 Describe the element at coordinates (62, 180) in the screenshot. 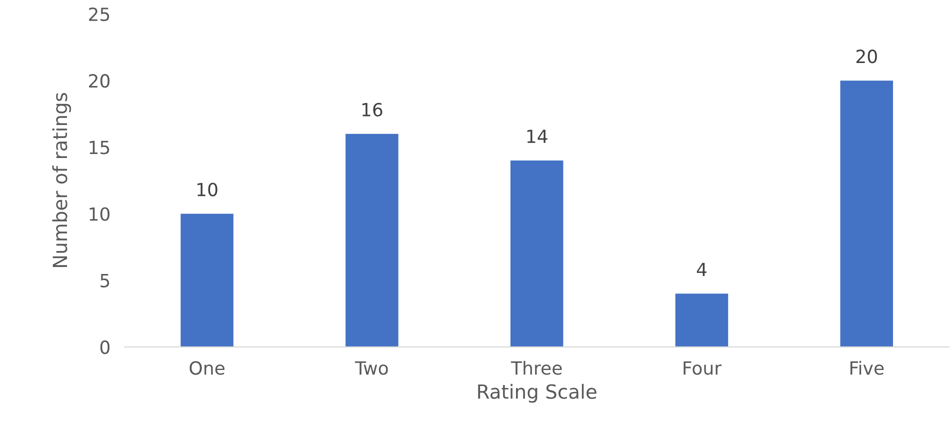

I see `y-axis-title: Number of ratings` at that location.